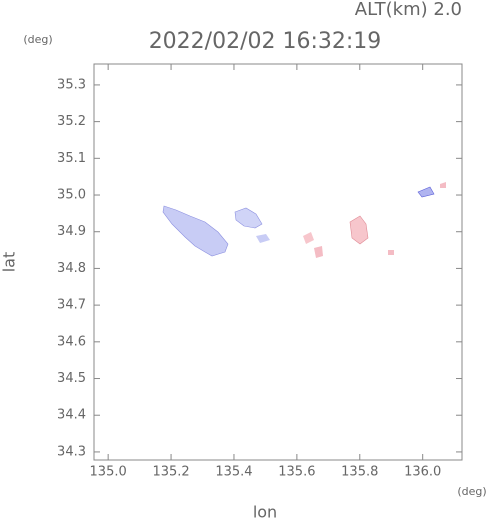 This screenshot has height=521, width=491. I want to click on x-tick-label: 135.8, so click(359, 472).